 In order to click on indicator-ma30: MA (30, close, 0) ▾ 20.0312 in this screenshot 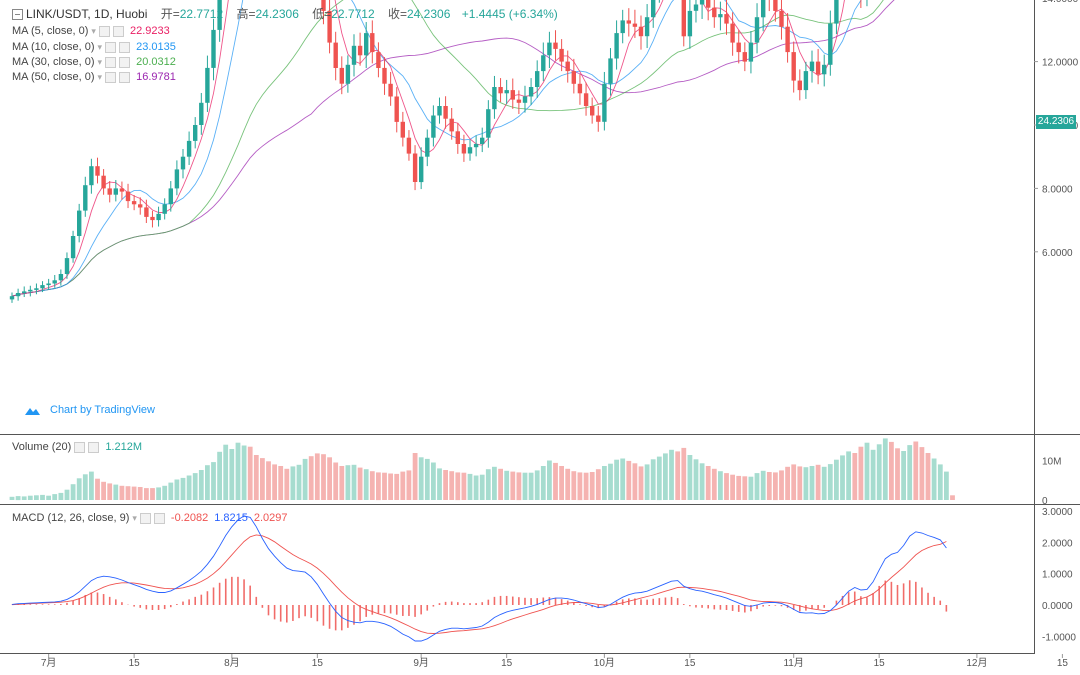, I will do `click(94, 62)`.